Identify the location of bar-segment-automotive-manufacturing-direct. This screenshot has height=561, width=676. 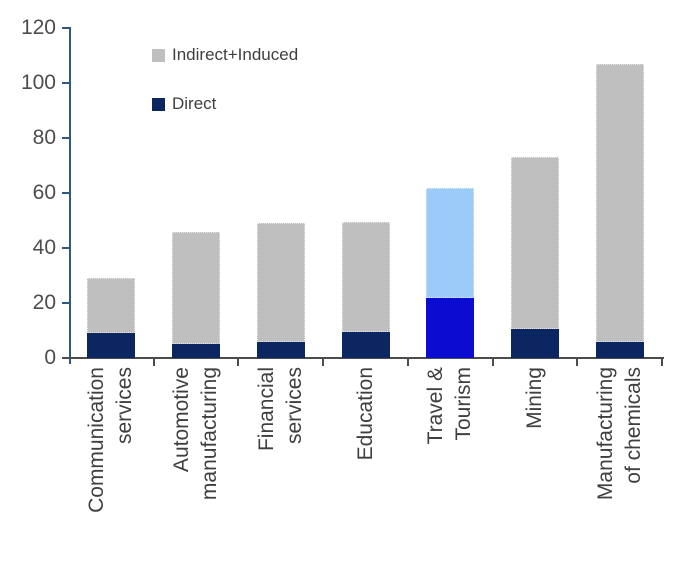
(196, 351).